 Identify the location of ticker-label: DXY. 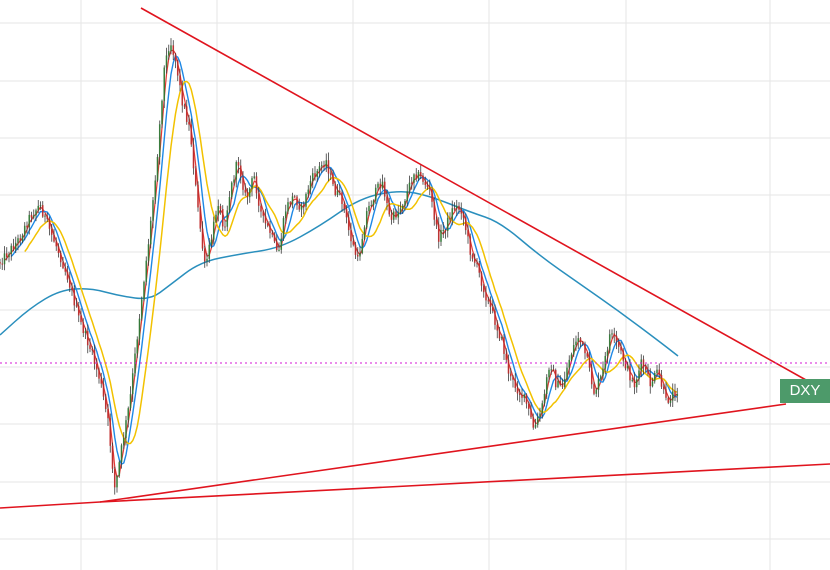
(805, 391).